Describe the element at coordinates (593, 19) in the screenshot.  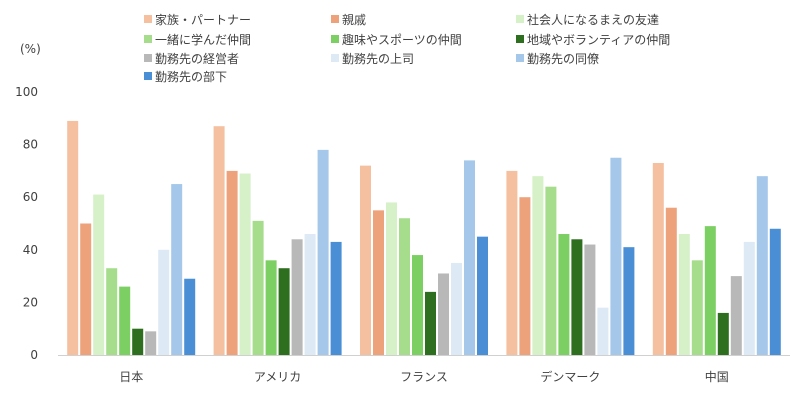
I see `legend-label: 社会人になるまえの友達` at that location.